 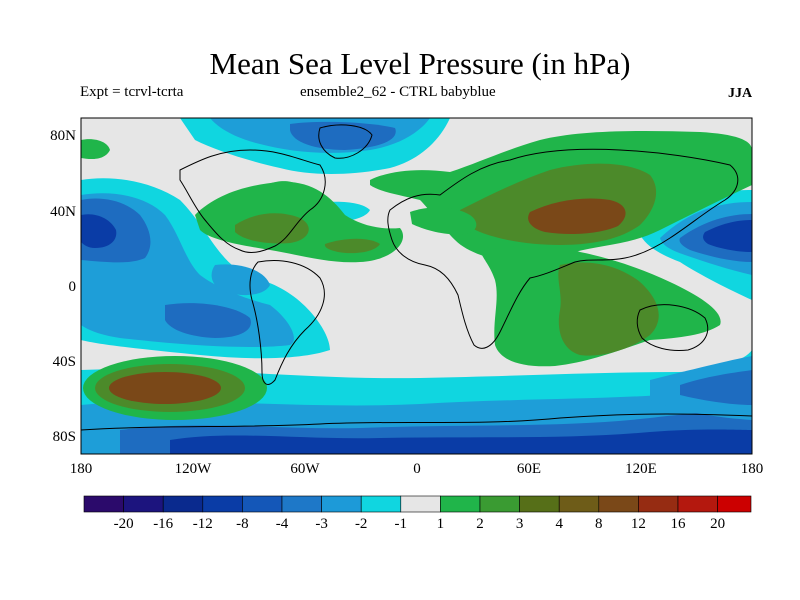 I want to click on colorbar-label: -12, so click(x=203, y=524).